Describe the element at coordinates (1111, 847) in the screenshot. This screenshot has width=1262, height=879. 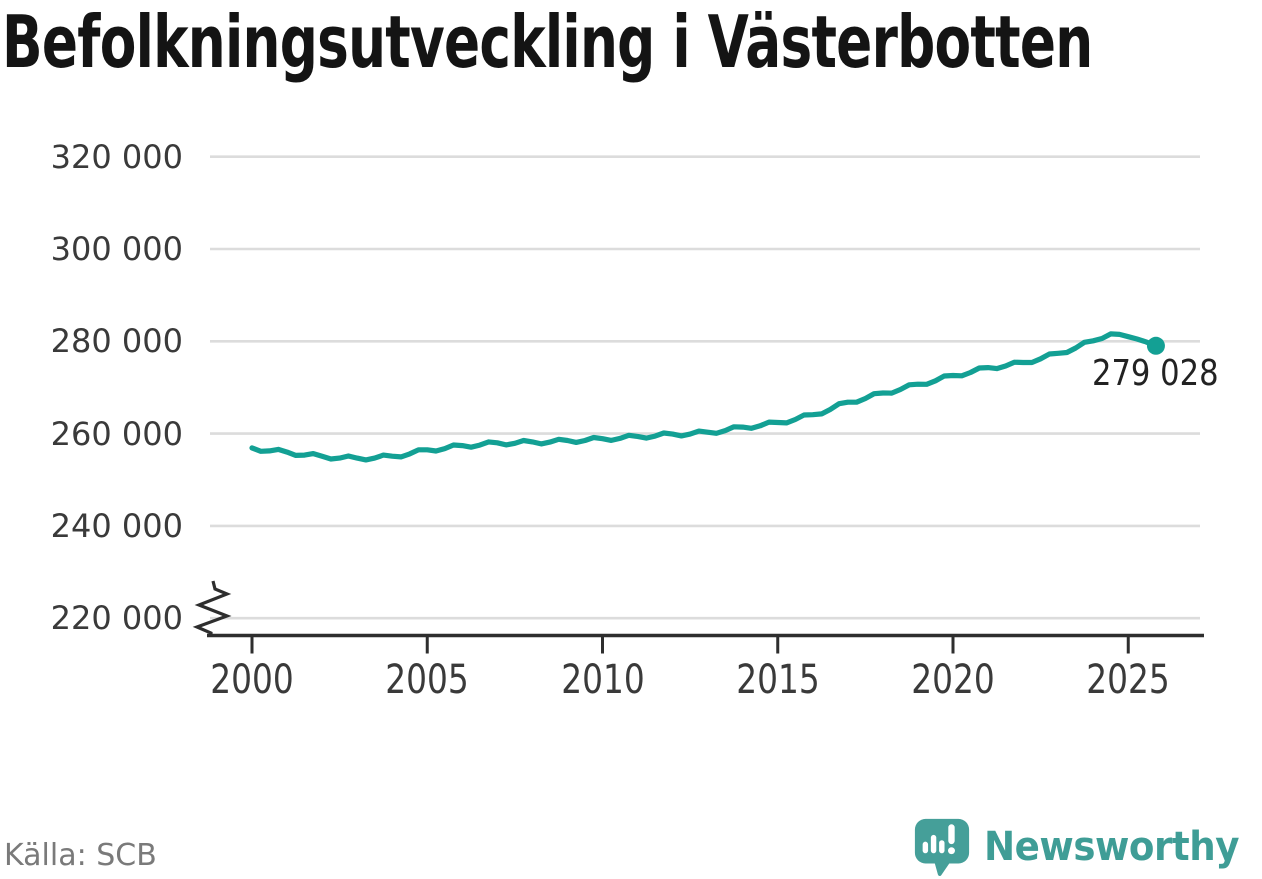
I see `newsworthy-wordmark: Newsworthy` at that location.